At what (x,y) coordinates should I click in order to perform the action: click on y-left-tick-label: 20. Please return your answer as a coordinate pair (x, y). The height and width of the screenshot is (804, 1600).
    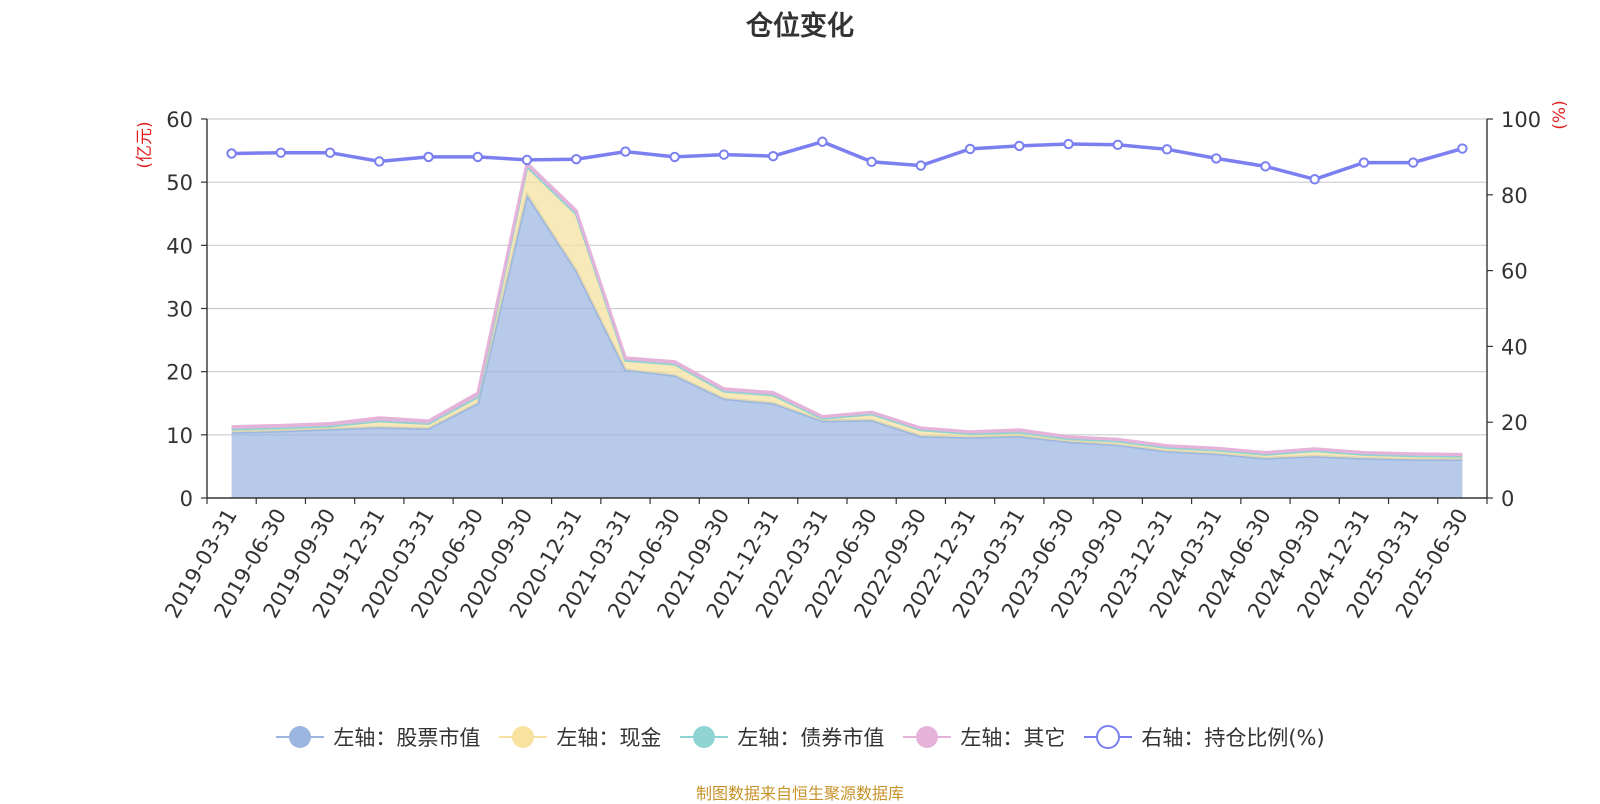
    Looking at the image, I should click on (179, 373).